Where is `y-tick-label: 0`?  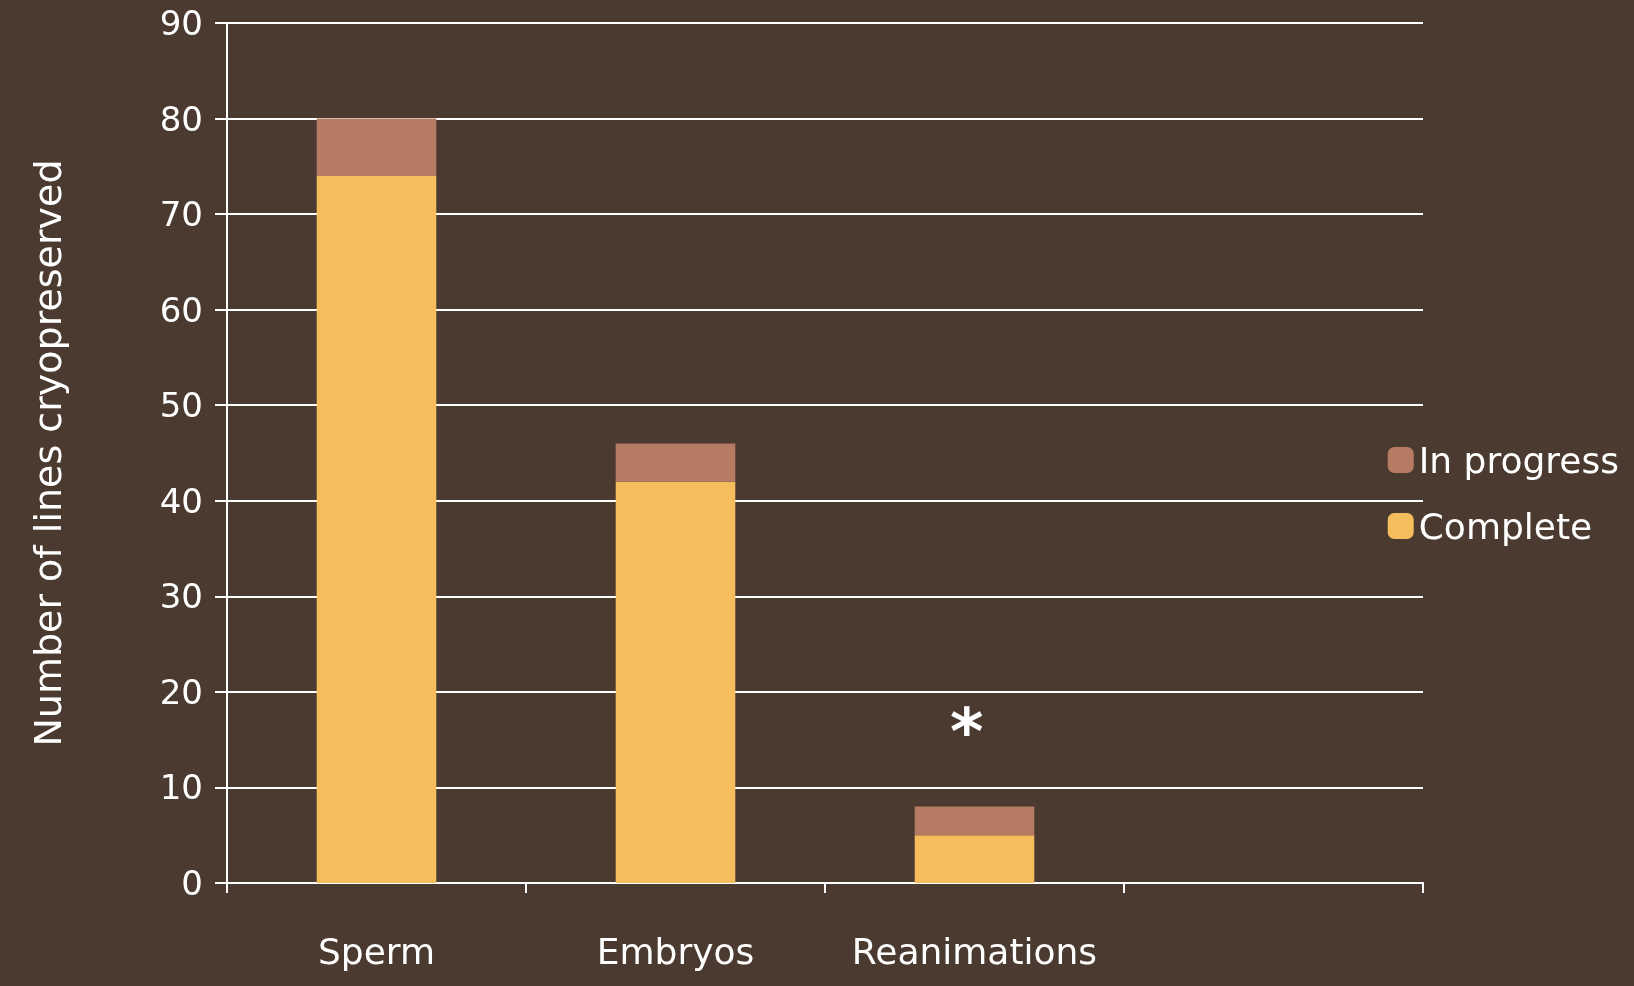
y-tick-label: 0 is located at coordinates (192, 883).